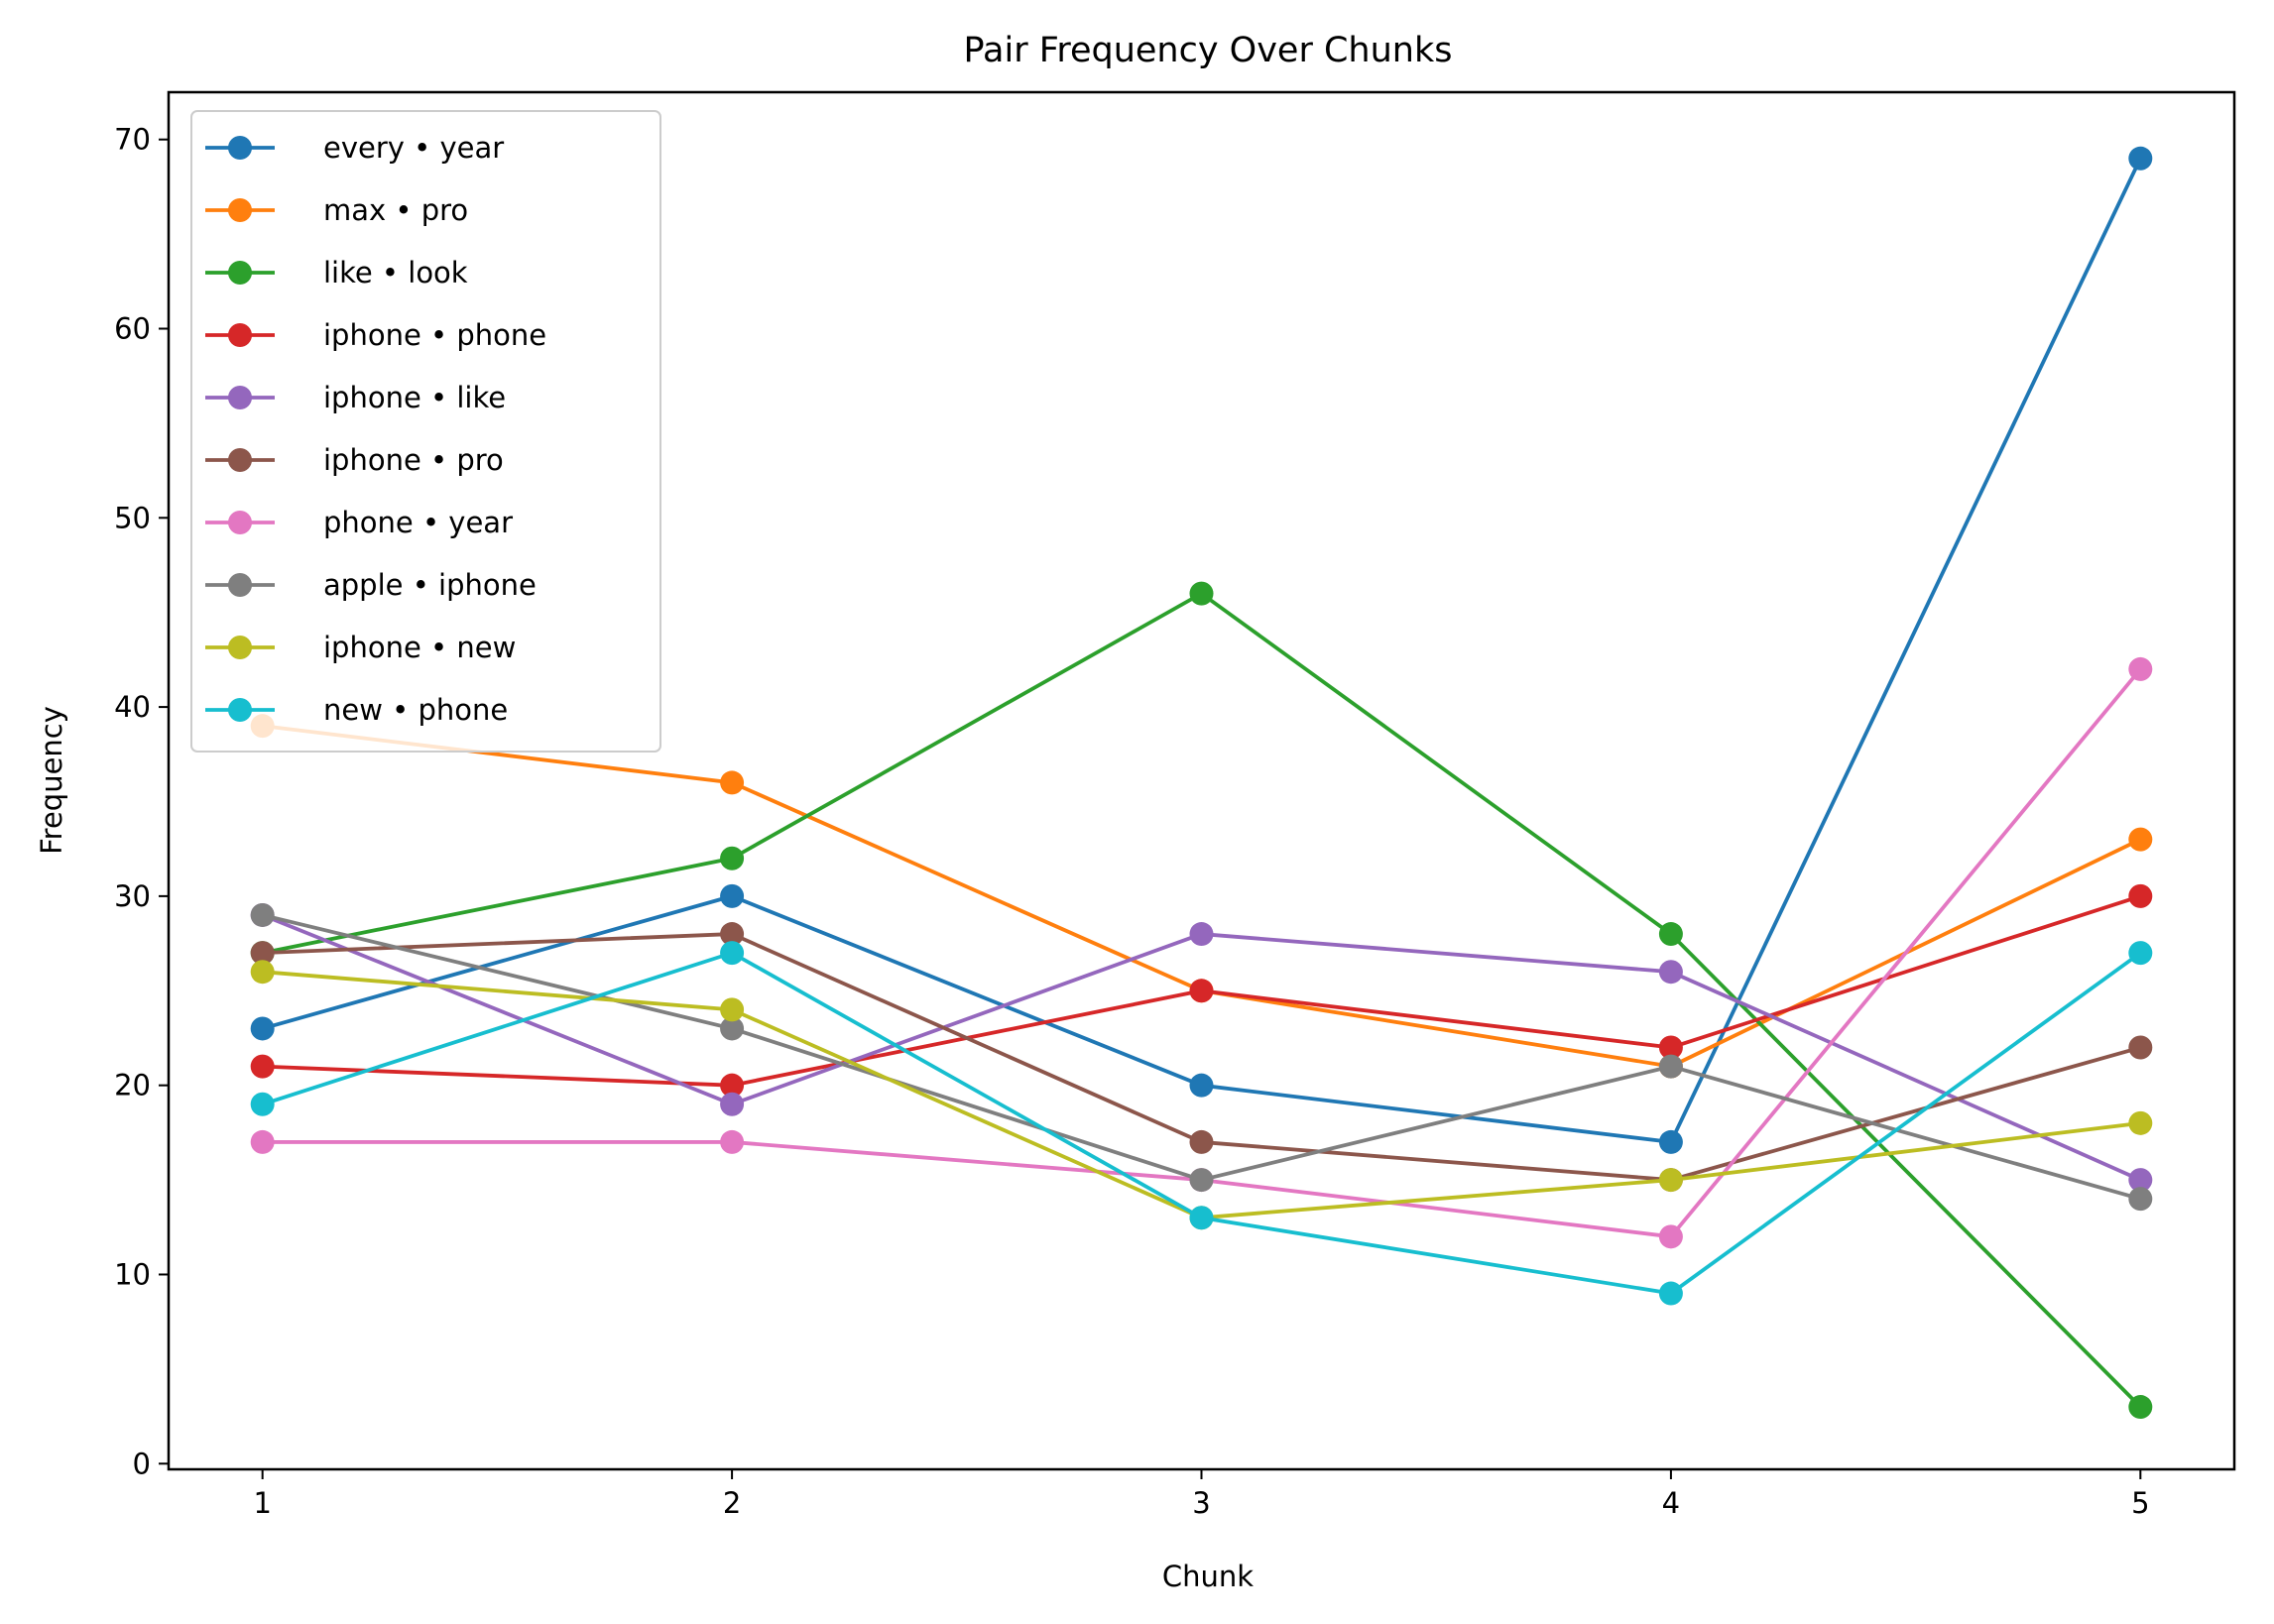 The image size is (2274, 1624). What do you see at coordinates (414, 460) in the screenshot?
I see `legend-label: iphone • pro` at bounding box center [414, 460].